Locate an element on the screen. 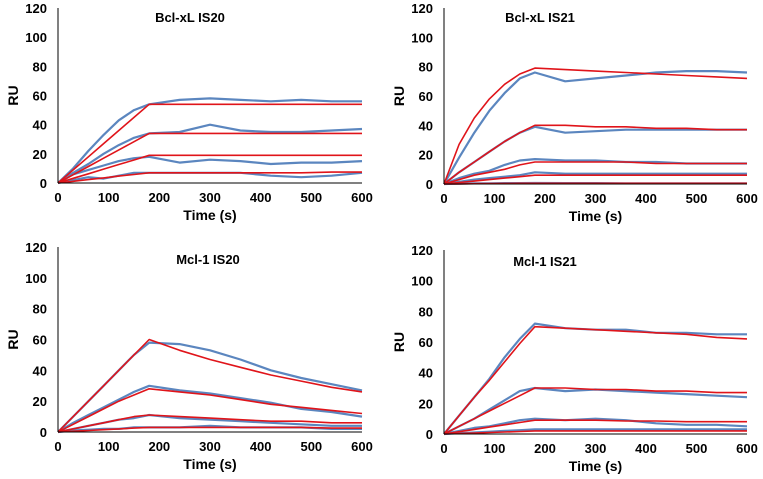  panel-title: Mcl-1 IS21 is located at coordinates (545, 261).